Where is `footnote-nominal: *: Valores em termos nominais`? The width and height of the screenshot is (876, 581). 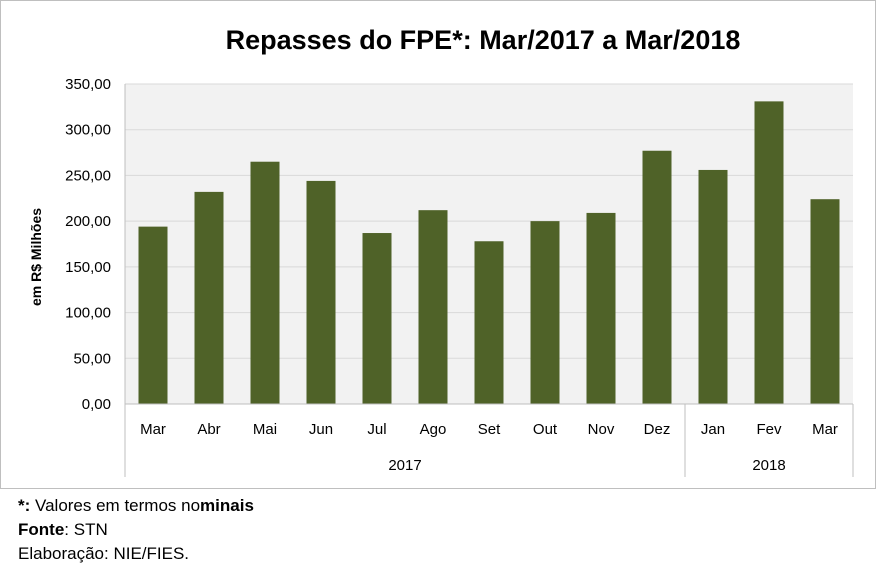 footnote-nominal: *: Valores em termos nominais is located at coordinates (136, 506).